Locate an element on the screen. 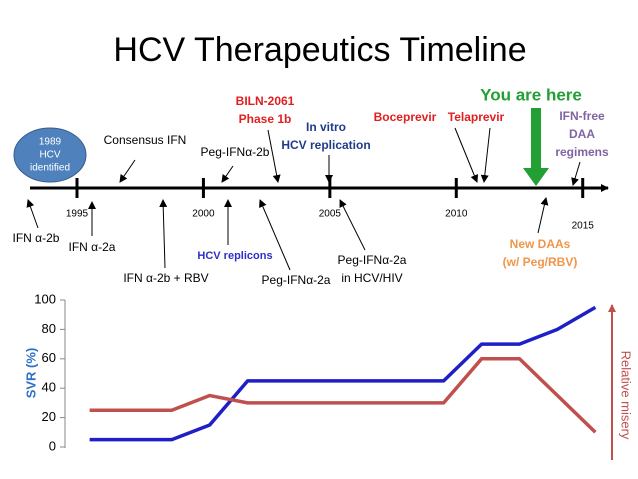 This screenshot has width=638, height=479. year-label: 2015 is located at coordinates (583, 226).